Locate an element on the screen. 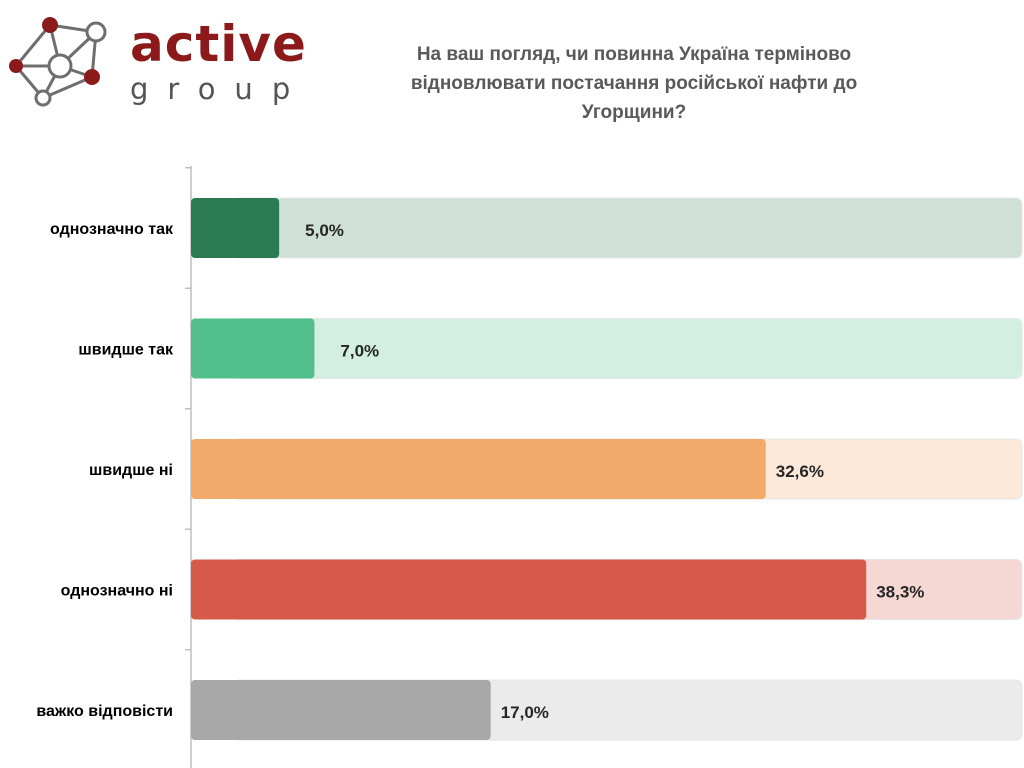 This screenshot has height=768, width=1024. bar-track is located at coordinates (627, 228).